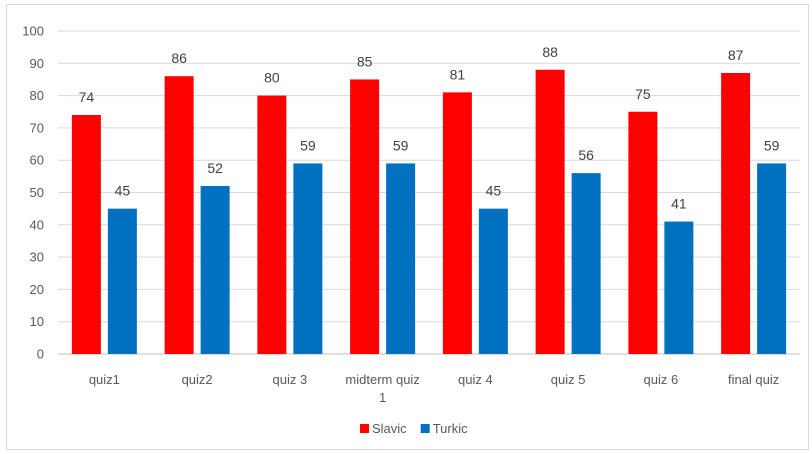  Describe the element at coordinates (87, 97) in the screenshot. I see `data-label: 74` at that location.